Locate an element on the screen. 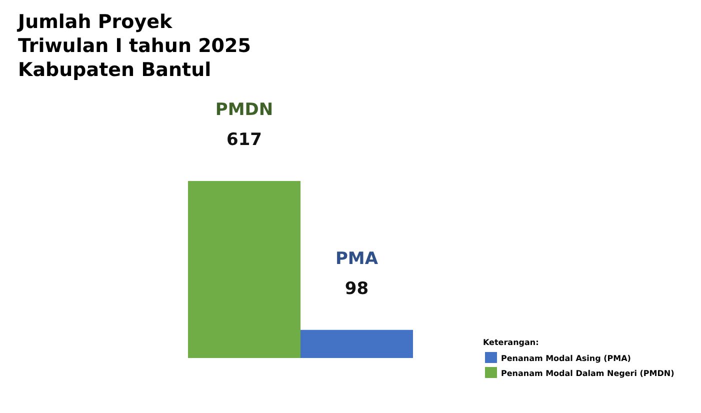 The image size is (701, 413). data-label: 98 is located at coordinates (356, 288).